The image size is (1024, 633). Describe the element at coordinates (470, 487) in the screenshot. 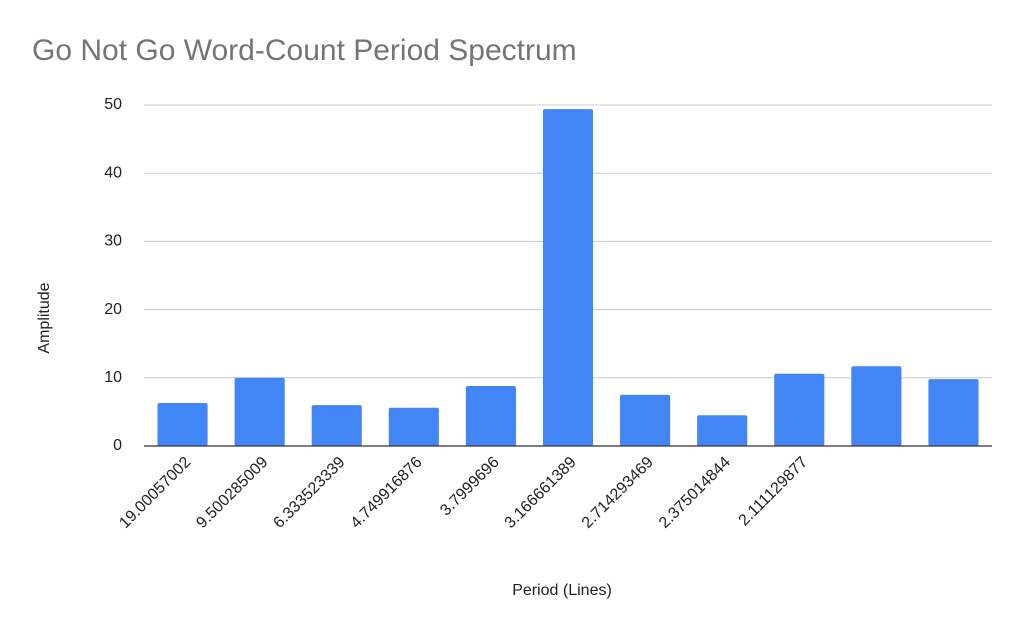

I see `x-tick-label: 3.7999696` at that location.